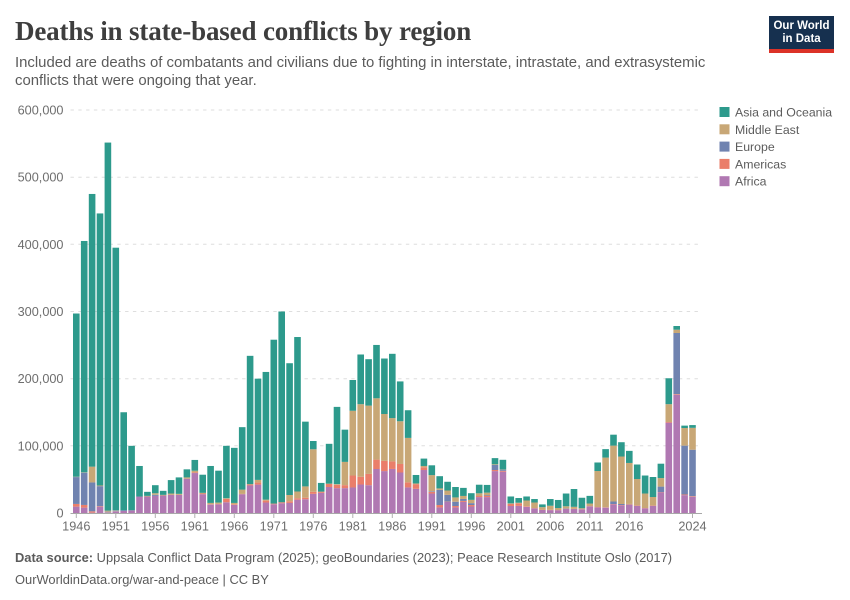  What do you see at coordinates (234, 527) in the screenshot?
I see `svg-text: 1966` at bounding box center [234, 527].